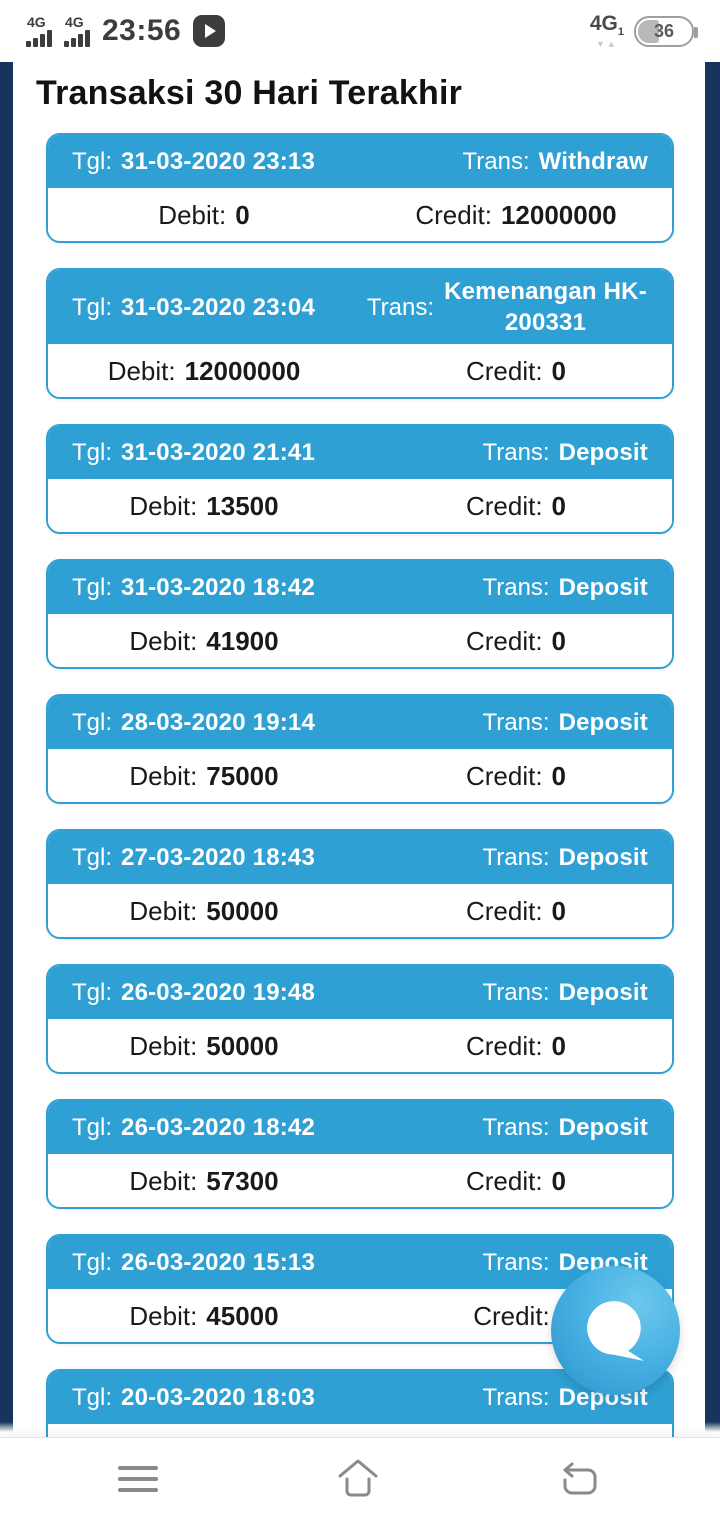 This screenshot has width=720, height=1520. What do you see at coordinates (360, 1180) in the screenshot?
I see `transaction-card-body: Debit: 57300 Credit: 0` at bounding box center [360, 1180].